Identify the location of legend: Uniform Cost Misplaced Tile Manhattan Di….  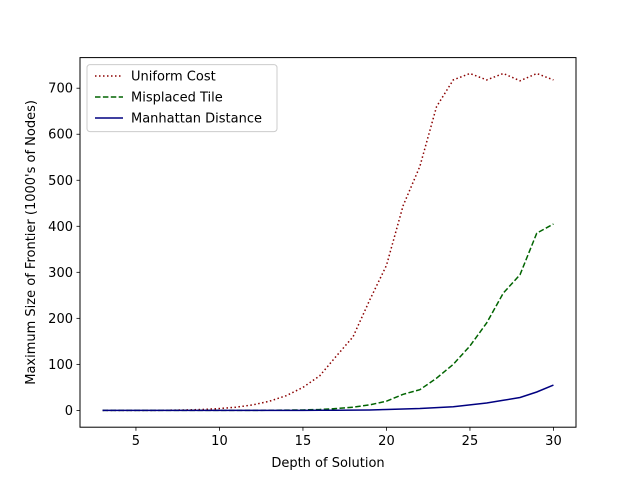
(182, 98).